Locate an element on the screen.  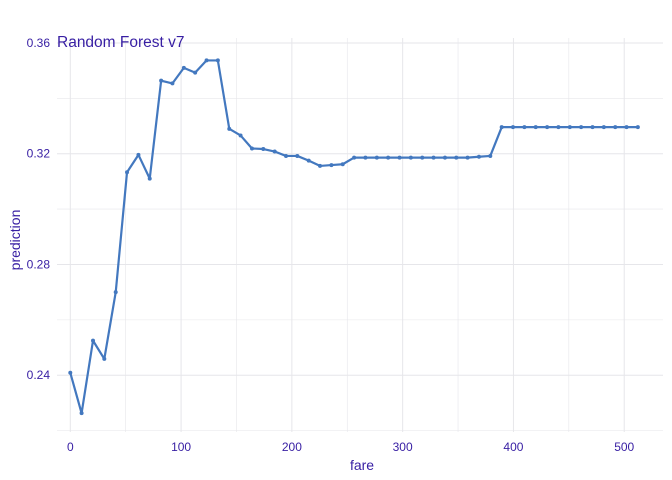
x-tick-label: 100 is located at coordinates (181, 447).